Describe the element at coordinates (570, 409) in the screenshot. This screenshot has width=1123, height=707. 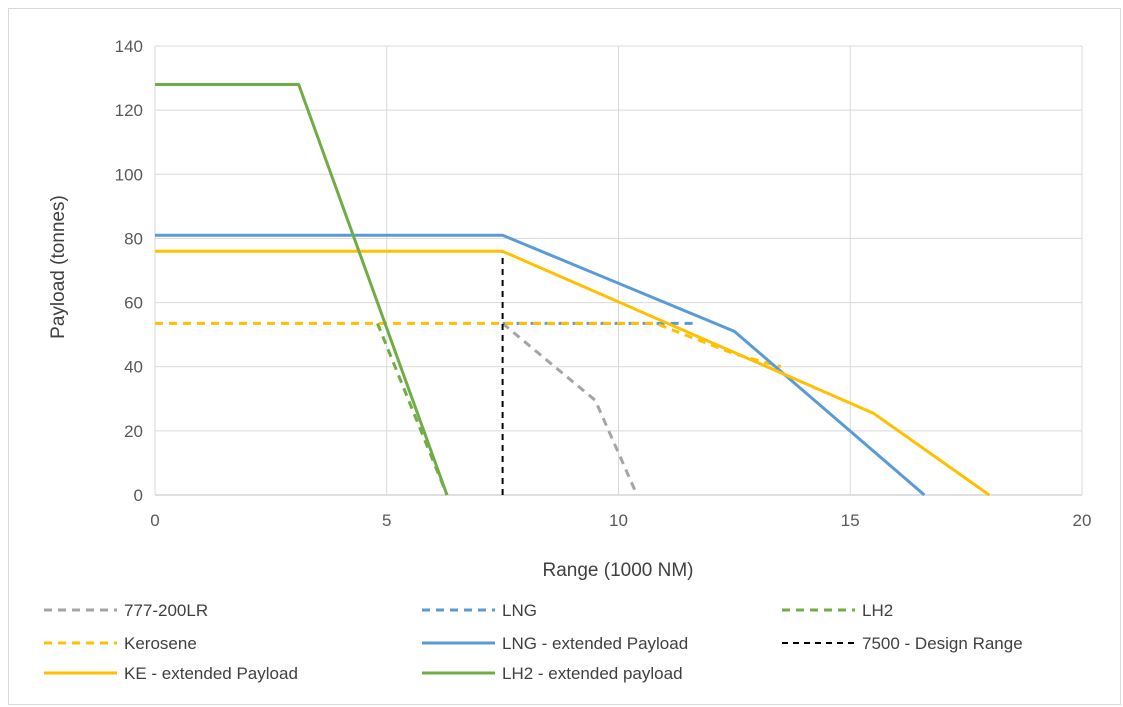
I see `series-line-777-200lr` at that location.